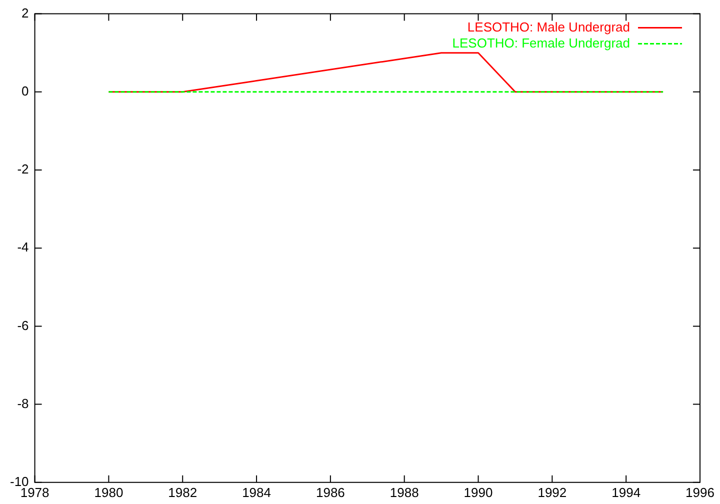 This screenshot has height=504, width=720. What do you see at coordinates (626, 492) in the screenshot?
I see `x-tick-label: 1994` at bounding box center [626, 492].